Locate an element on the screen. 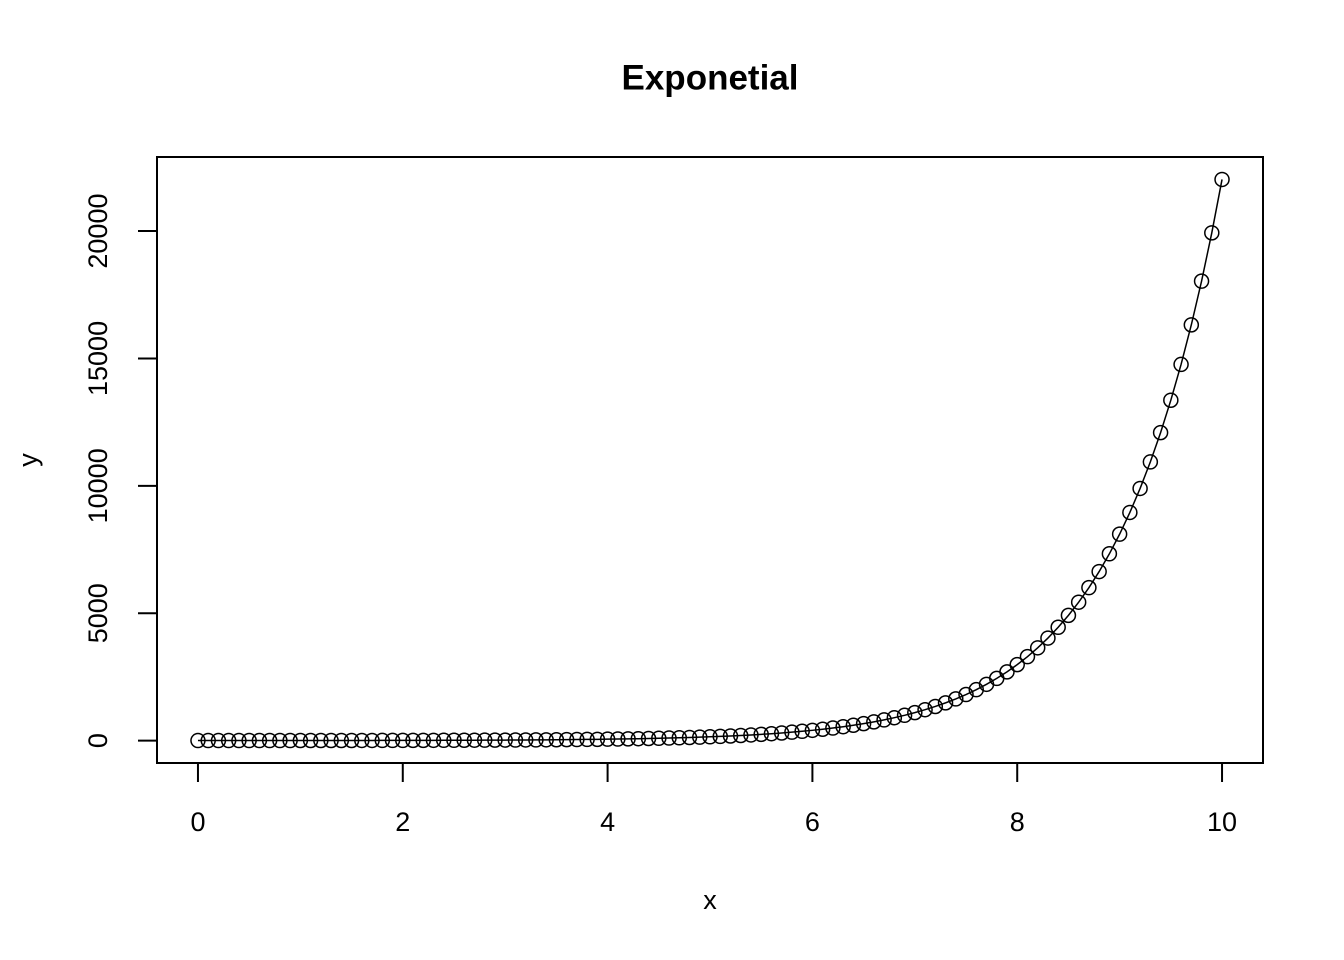  x-tick-label: 0 is located at coordinates (197, 822).